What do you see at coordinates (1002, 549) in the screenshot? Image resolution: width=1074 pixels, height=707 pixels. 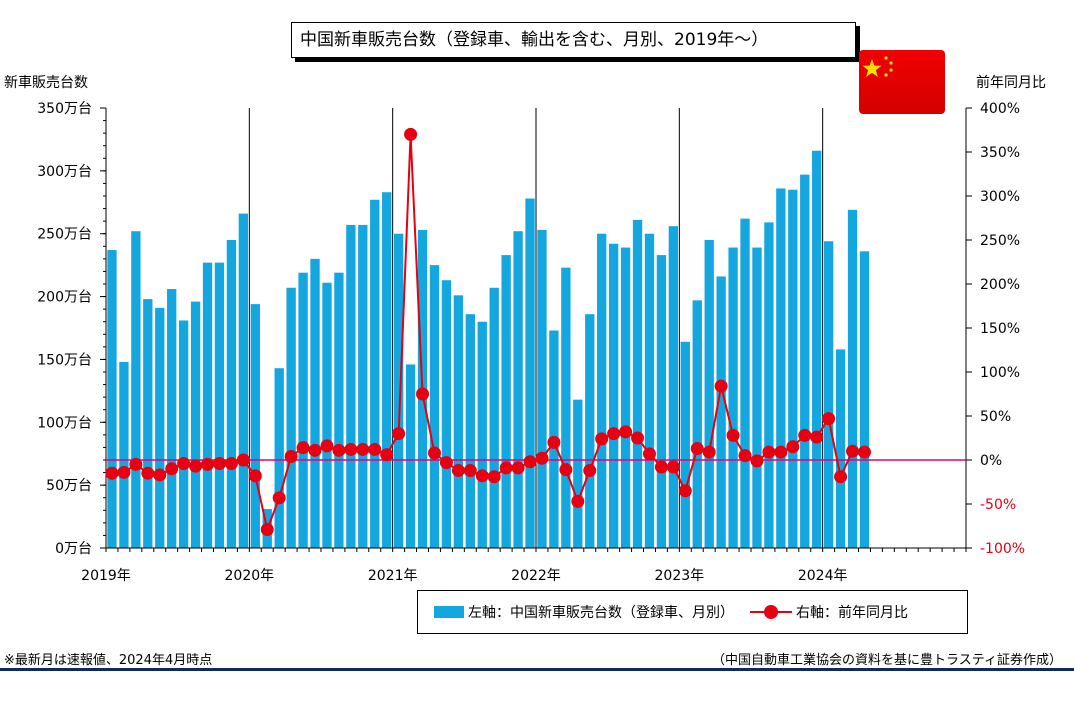 I see `right-tick-label: -100%` at bounding box center [1002, 549].